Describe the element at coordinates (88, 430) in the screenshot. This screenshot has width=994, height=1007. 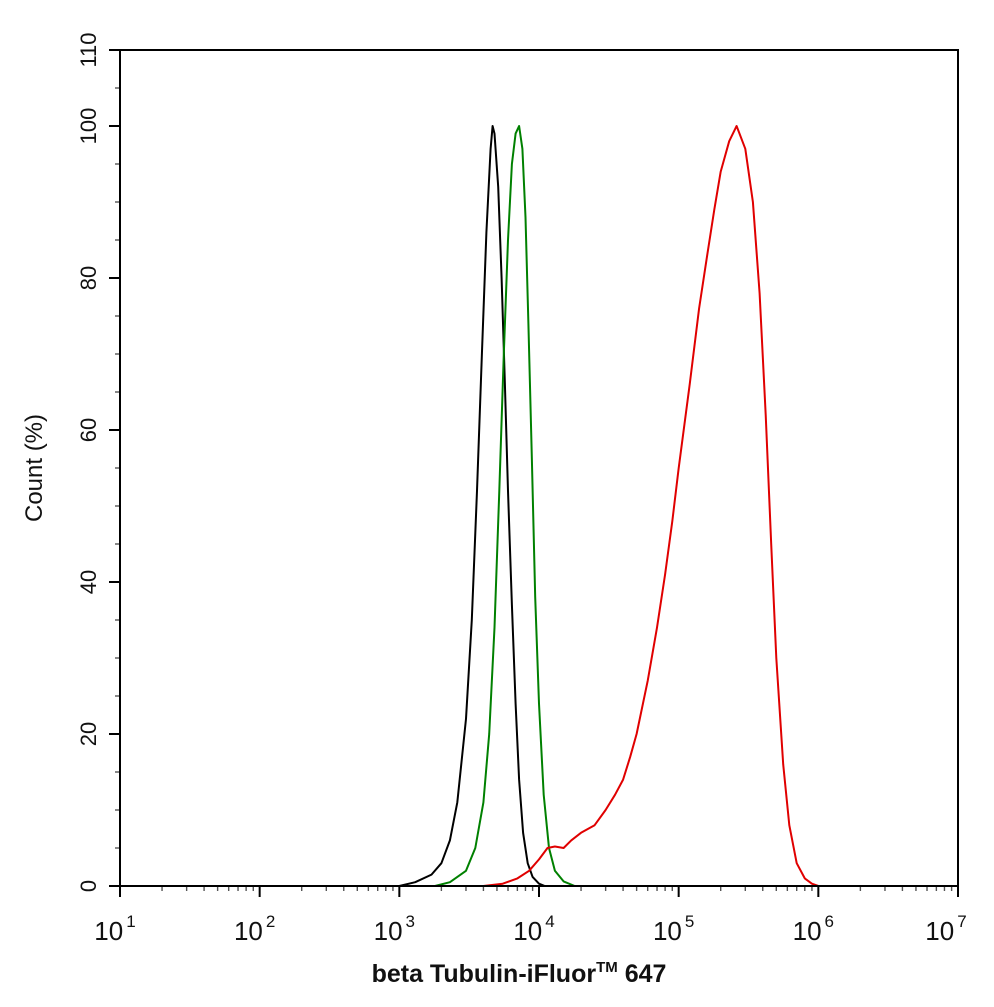
I see `y-tick-label: 60` at that location.